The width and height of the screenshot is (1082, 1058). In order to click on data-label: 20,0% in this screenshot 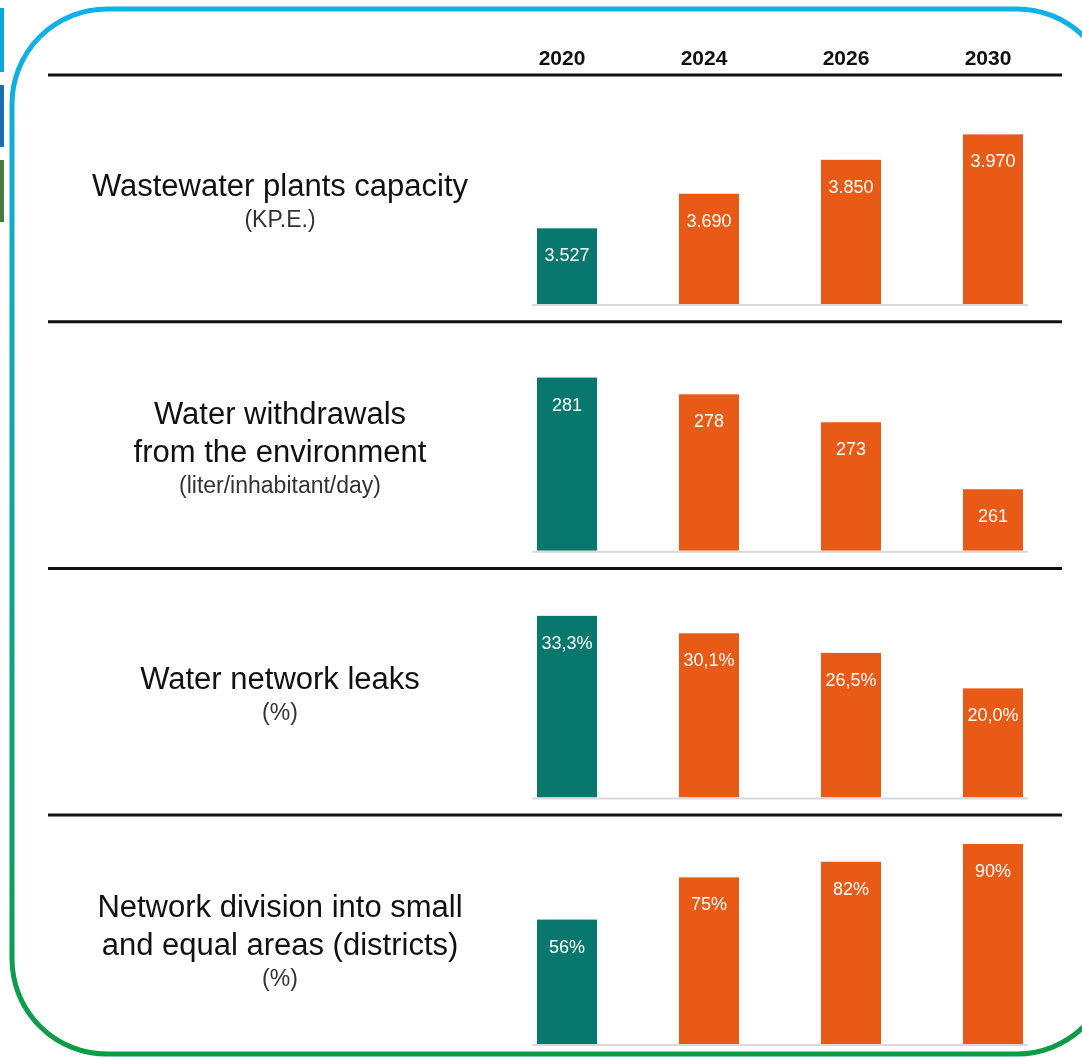, I will do `click(993, 715)`.